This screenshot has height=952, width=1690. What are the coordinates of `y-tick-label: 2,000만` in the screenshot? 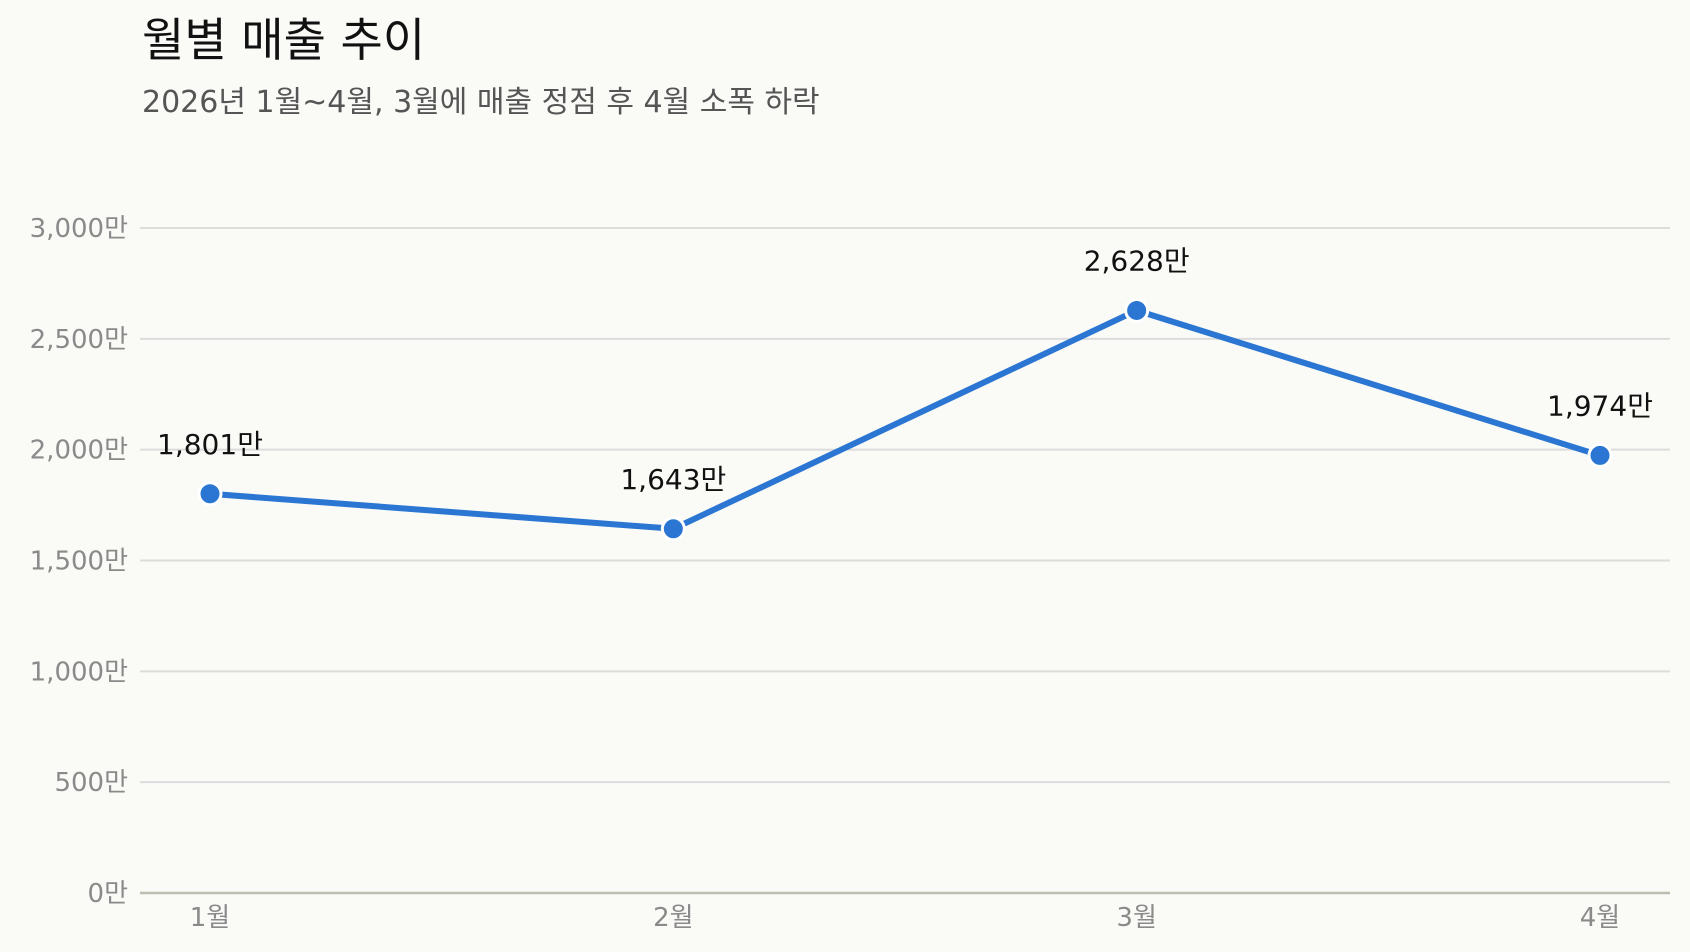 It's located at (79, 451).